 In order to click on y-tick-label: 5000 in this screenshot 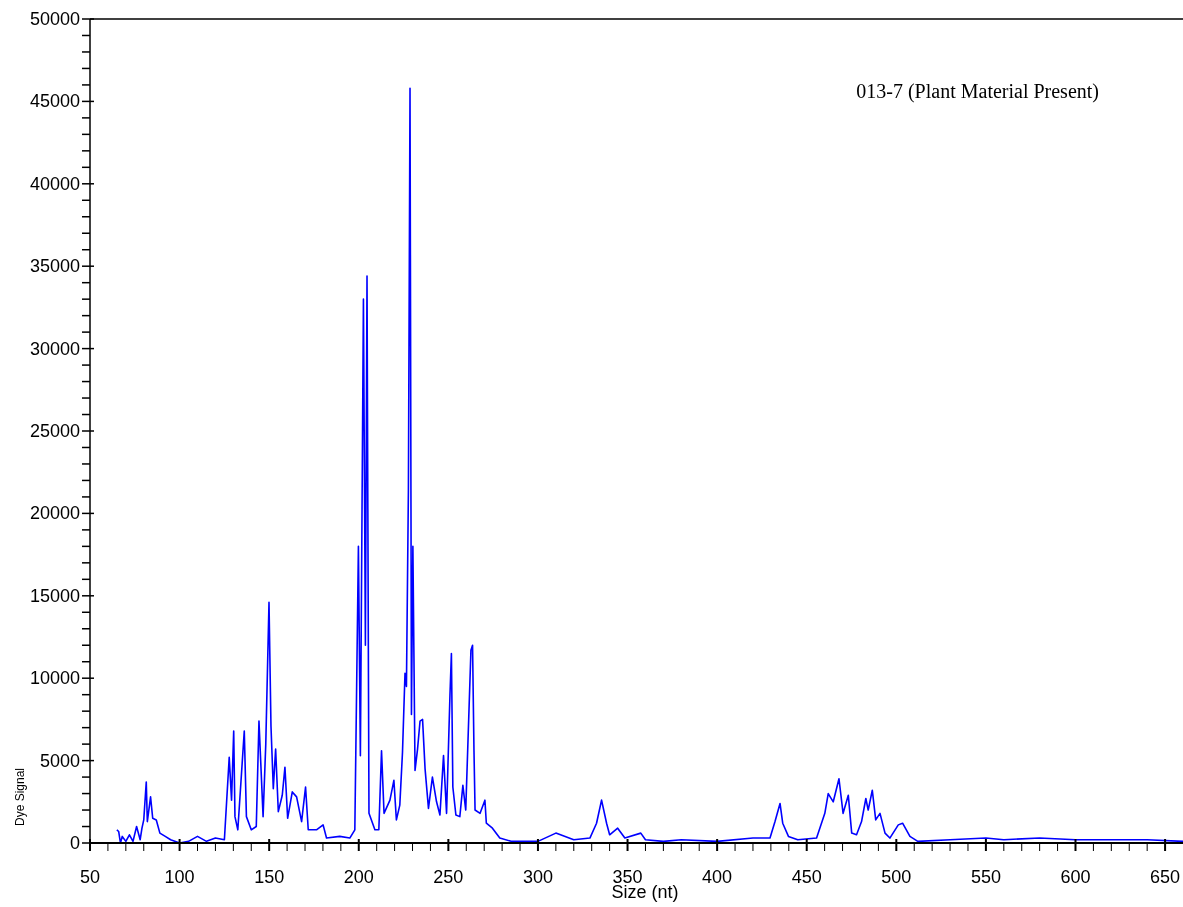, I will do `click(59, 760)`.